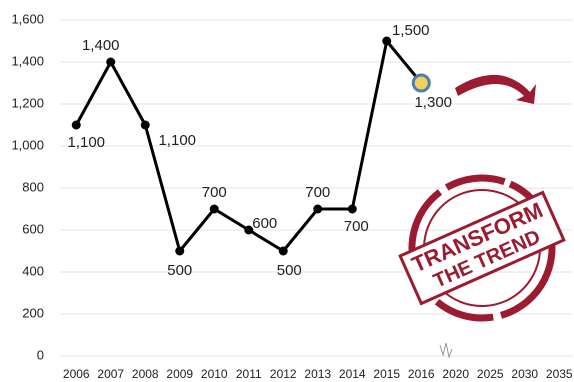 Image resolution: width=574 pixels, height=382 pixels. What do you see at coordinates (249, 374) in the screenshot?
I see `x-tick-label: 2011` at bounding box center [249, 374].